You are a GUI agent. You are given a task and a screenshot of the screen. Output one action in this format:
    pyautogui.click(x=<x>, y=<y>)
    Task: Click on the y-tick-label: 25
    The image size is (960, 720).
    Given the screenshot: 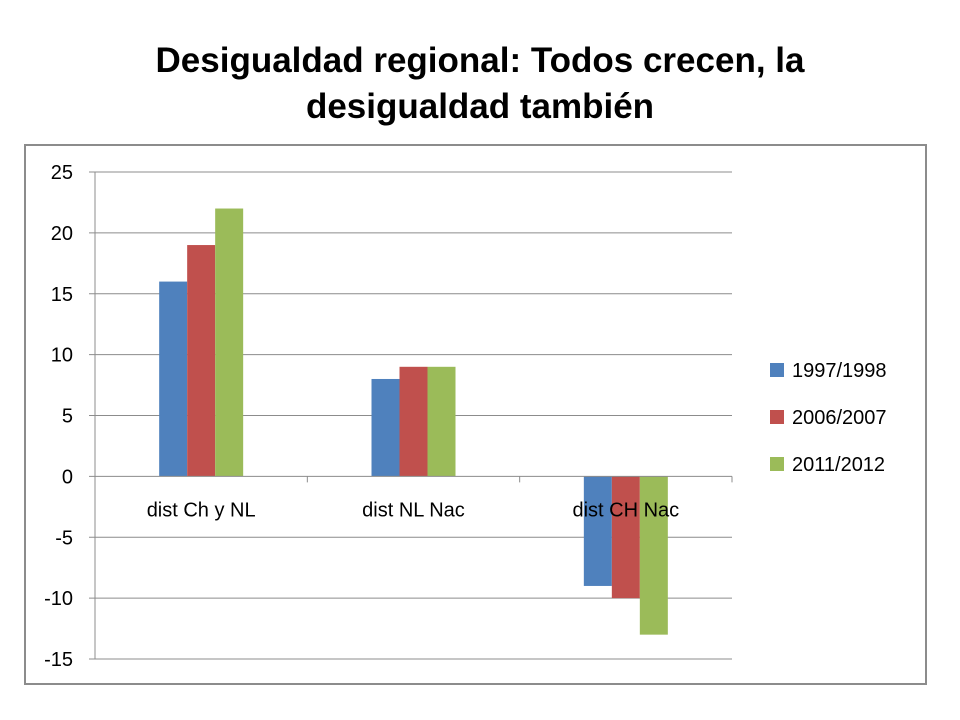 What is the action you would take?
    pyautogui.click(x=62, y=173)
    